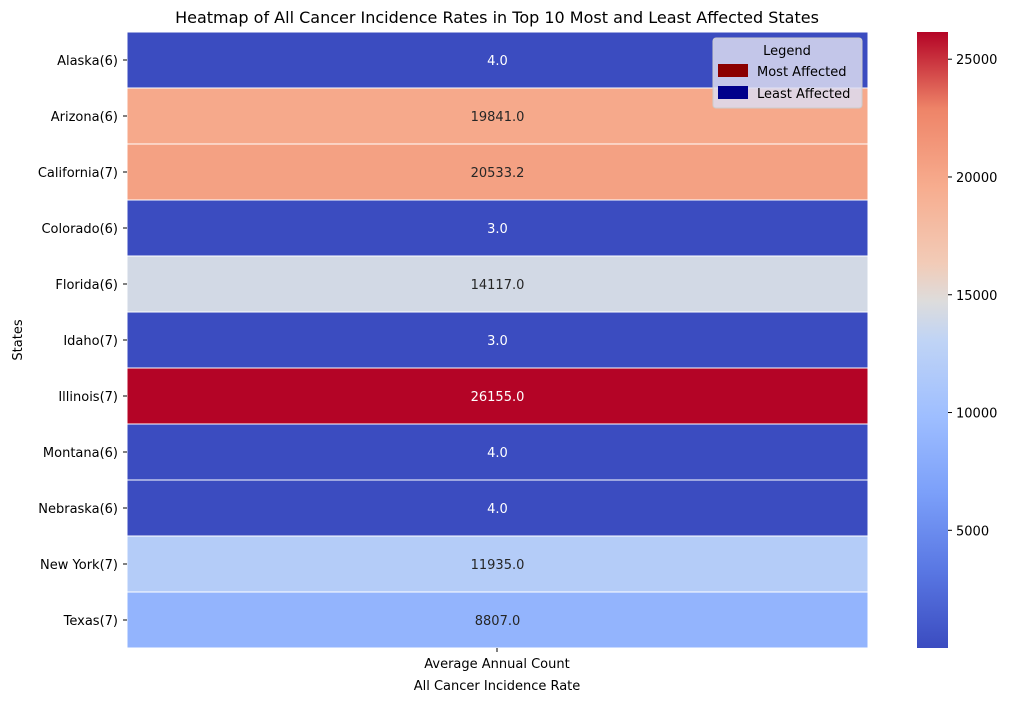 This screenshot has width=1010, height=701. Describe the element at coordinates (733, 70) in the screenshot. I see `legend-swatch-most-affected` at that location.